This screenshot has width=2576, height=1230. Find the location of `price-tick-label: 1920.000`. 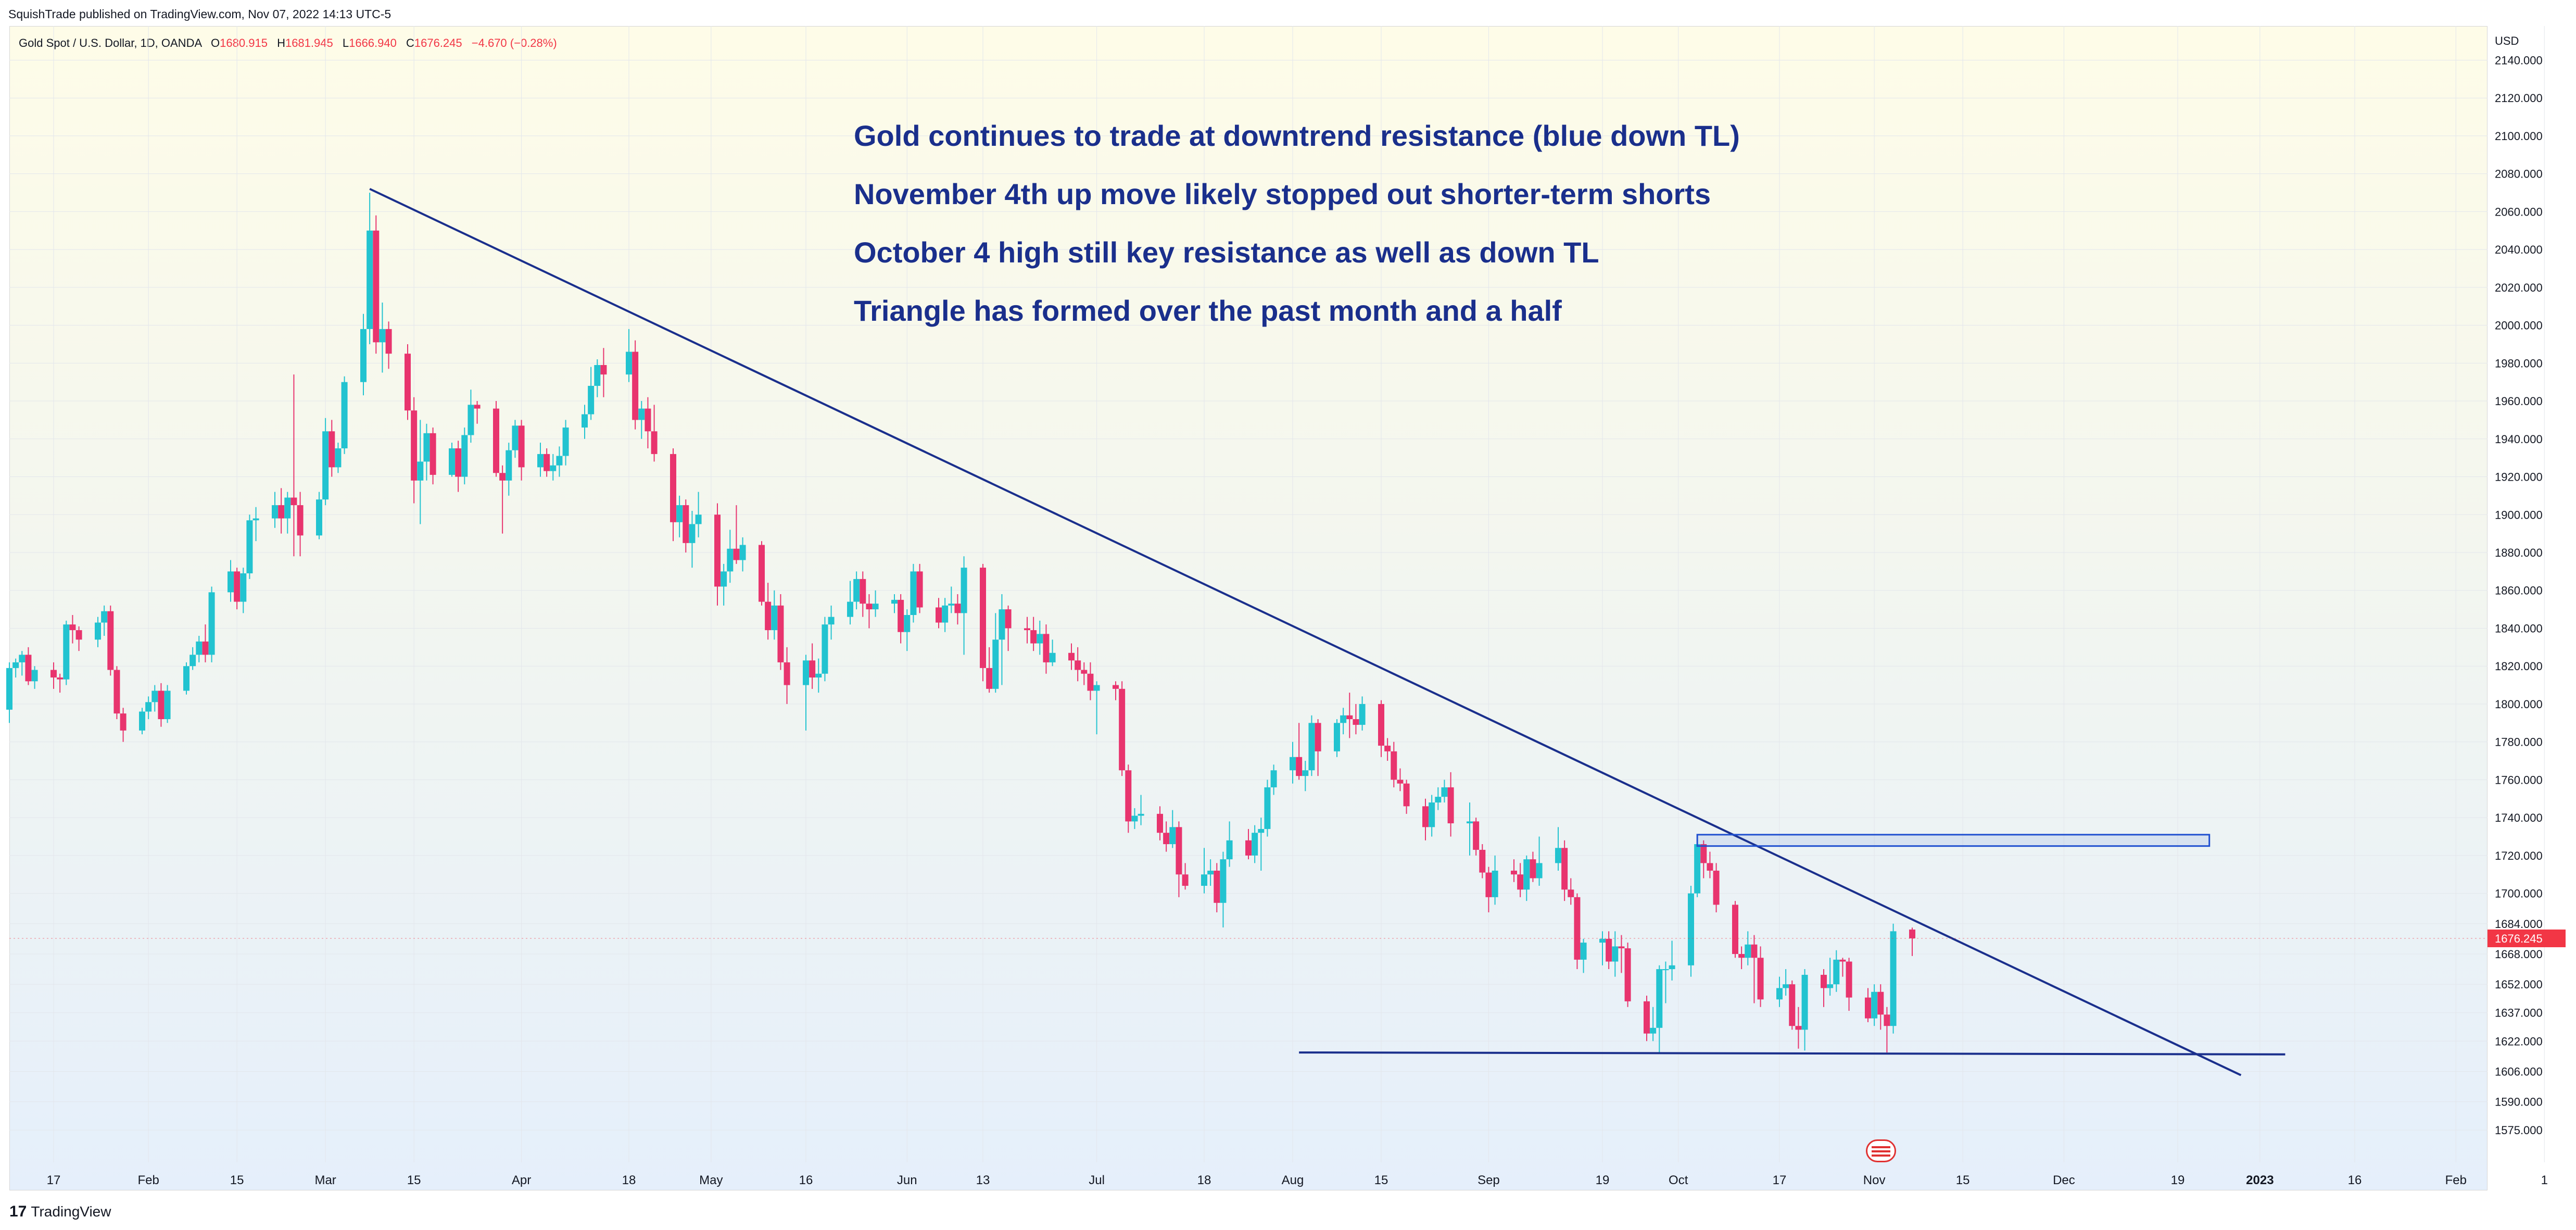

price-tick-label: 1920.000 is located at coordinates (2519, 478).